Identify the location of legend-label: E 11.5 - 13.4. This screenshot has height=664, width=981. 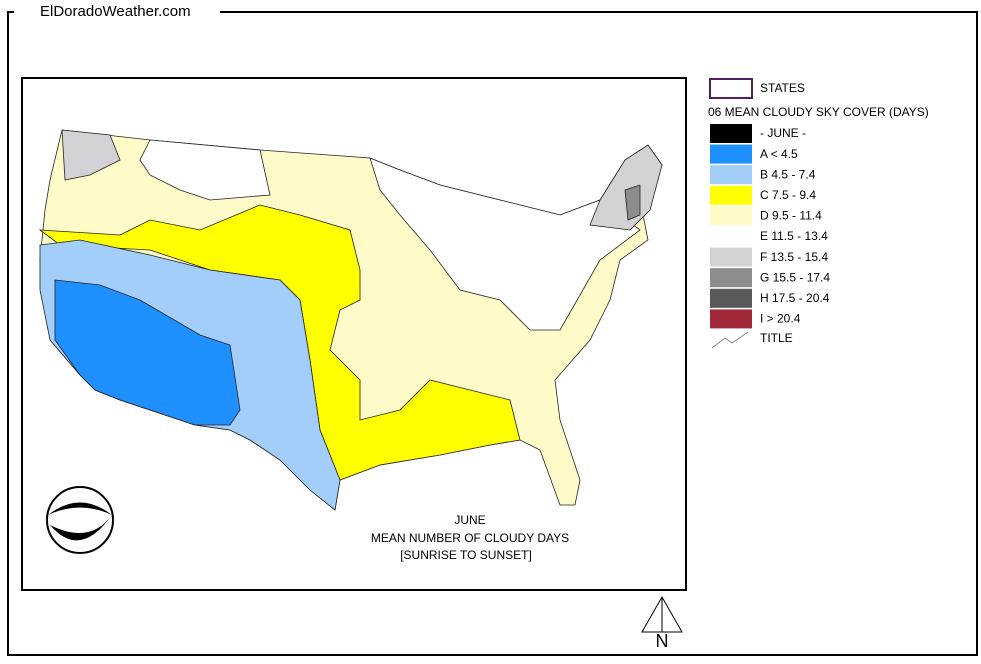
(794, 236).